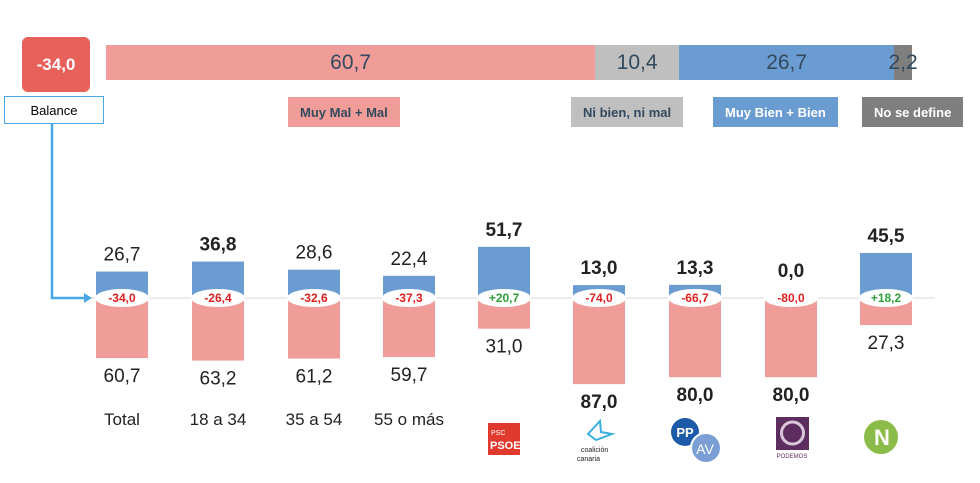  What do you see at coordinates (504, 439) in the screenshot?
I see `psoe-logo-icon` at bounding box center [504, 439].